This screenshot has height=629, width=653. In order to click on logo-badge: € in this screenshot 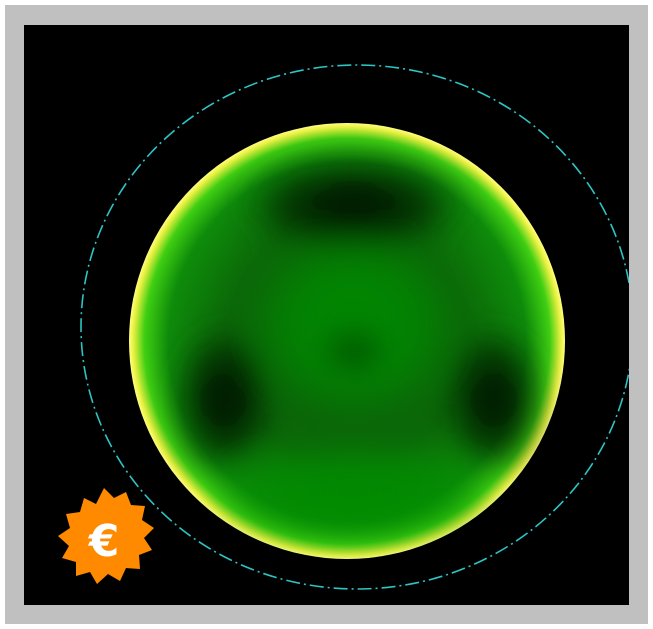, I will do `click(104, 540)`.